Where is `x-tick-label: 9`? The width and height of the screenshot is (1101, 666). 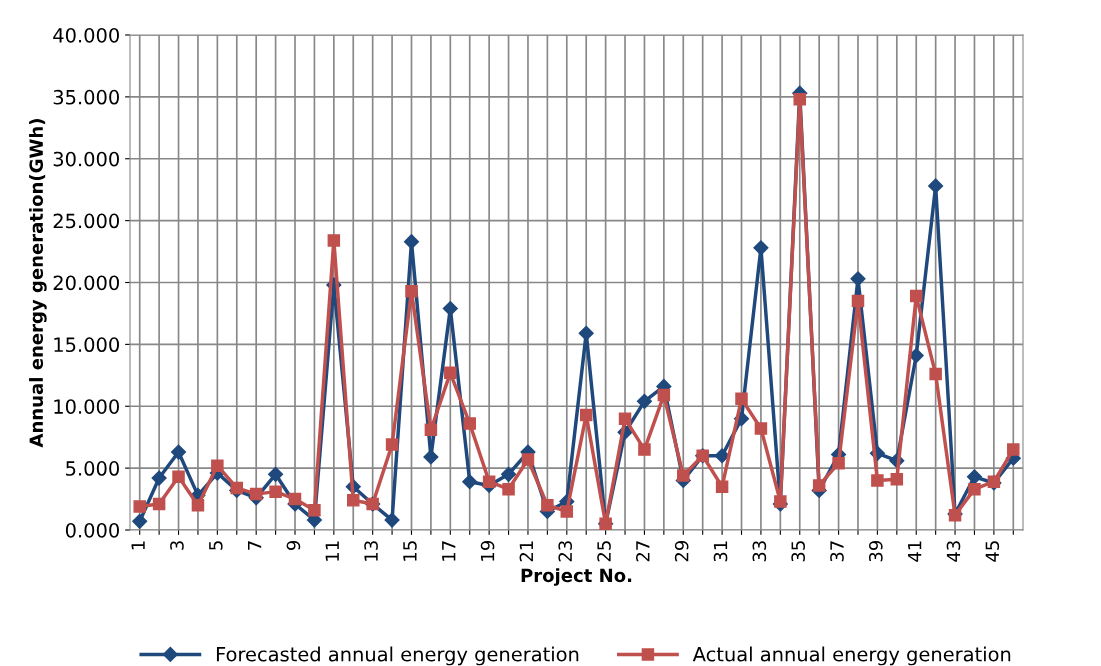 x-tick-label: 9 is located at coordinates (293, 545).